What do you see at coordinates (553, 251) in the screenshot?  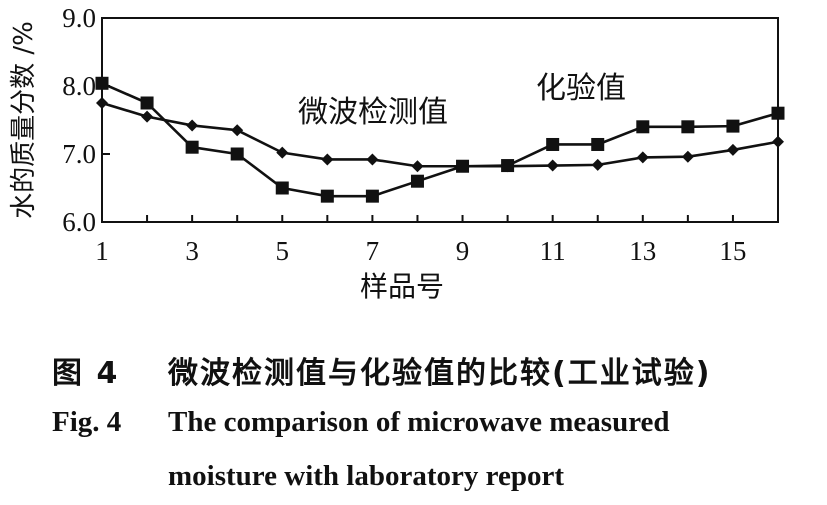 I see `x-tick-label: 11` at bounding box center [553, 251].